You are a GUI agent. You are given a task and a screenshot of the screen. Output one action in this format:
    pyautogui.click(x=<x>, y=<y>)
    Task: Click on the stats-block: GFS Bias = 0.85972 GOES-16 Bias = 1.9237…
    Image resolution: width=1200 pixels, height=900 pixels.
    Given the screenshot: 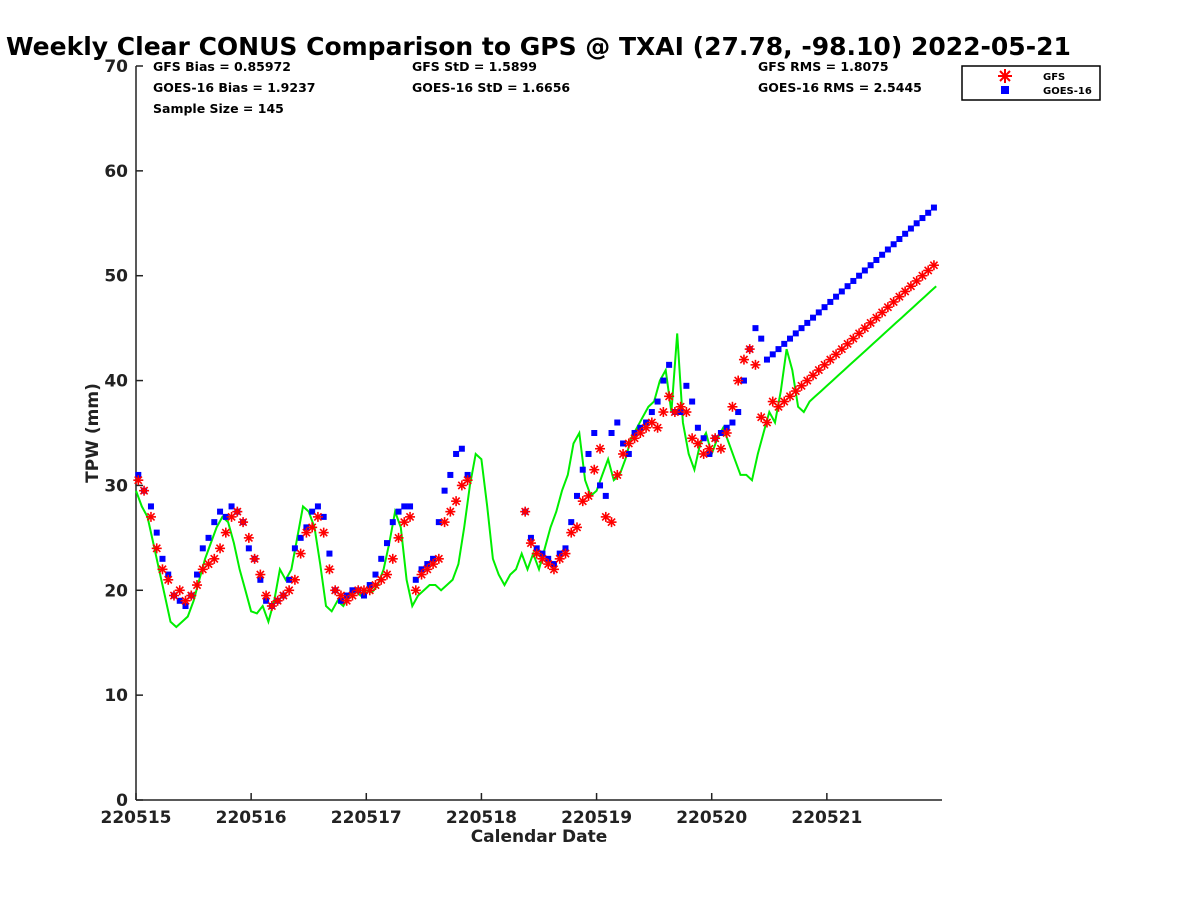 What is the action you would take?
    pyautogui.click(x=537, y=87)
    